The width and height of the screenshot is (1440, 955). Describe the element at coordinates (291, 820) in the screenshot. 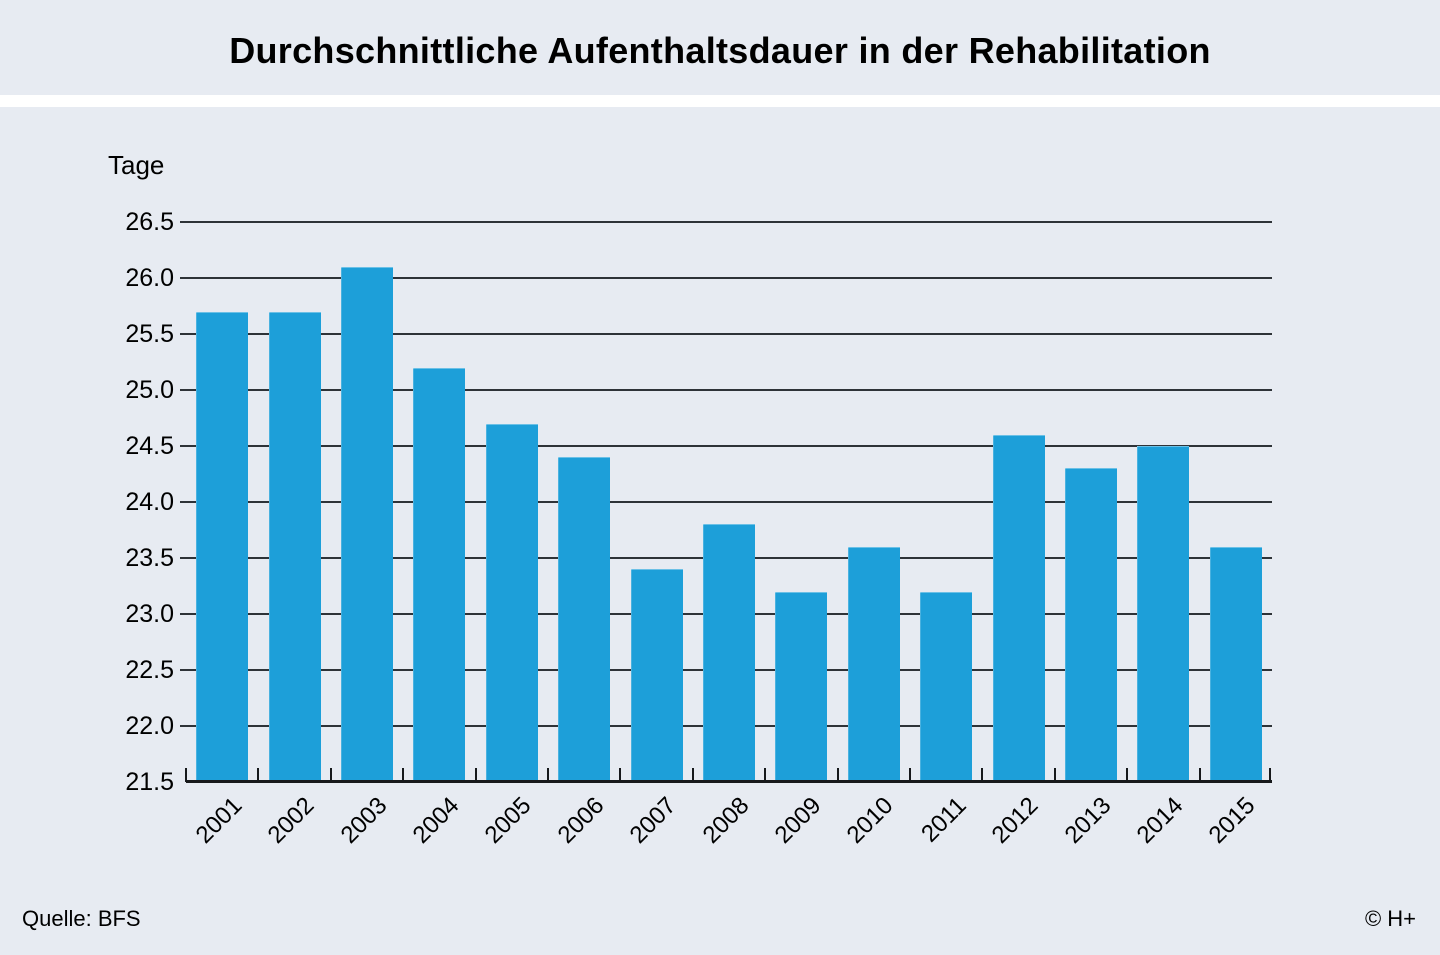

I see `x-tick-label: 2002` at that location.